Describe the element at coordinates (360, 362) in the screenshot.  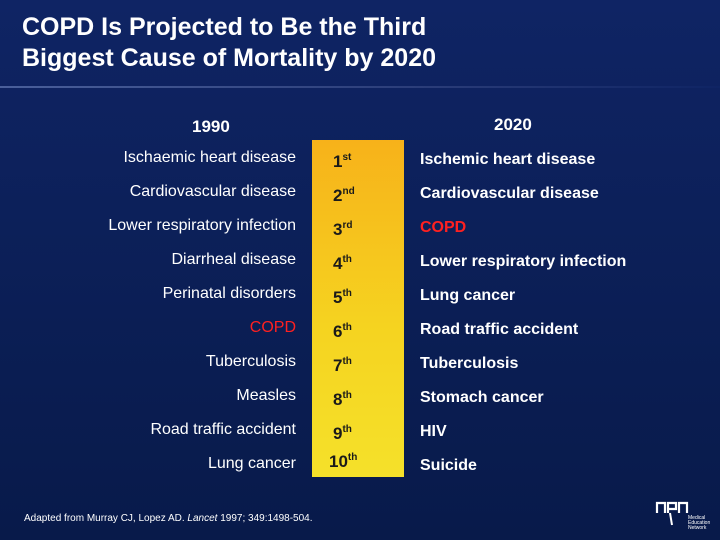
I see `ranking-row: Tuberculosis 7th Tuberculosis` at that location.